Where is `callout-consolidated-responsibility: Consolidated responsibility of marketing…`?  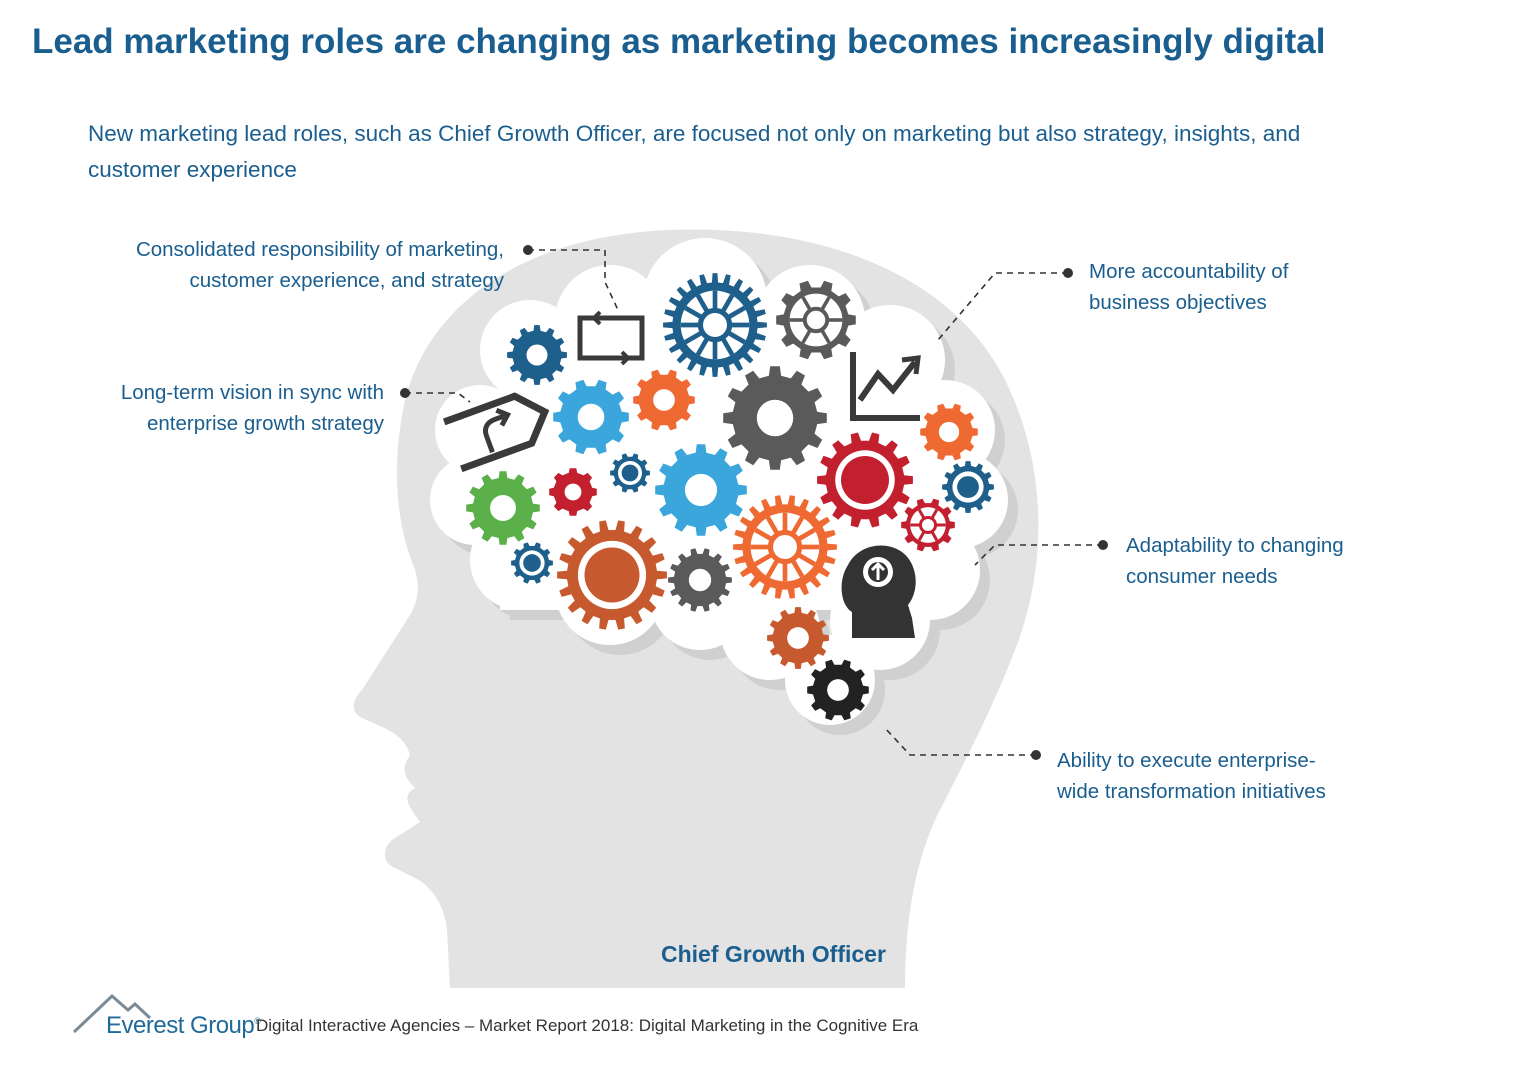 callout-consolidated-responsibility: Consolidated responsibility of marketing… is located at coordinates (282, 265).